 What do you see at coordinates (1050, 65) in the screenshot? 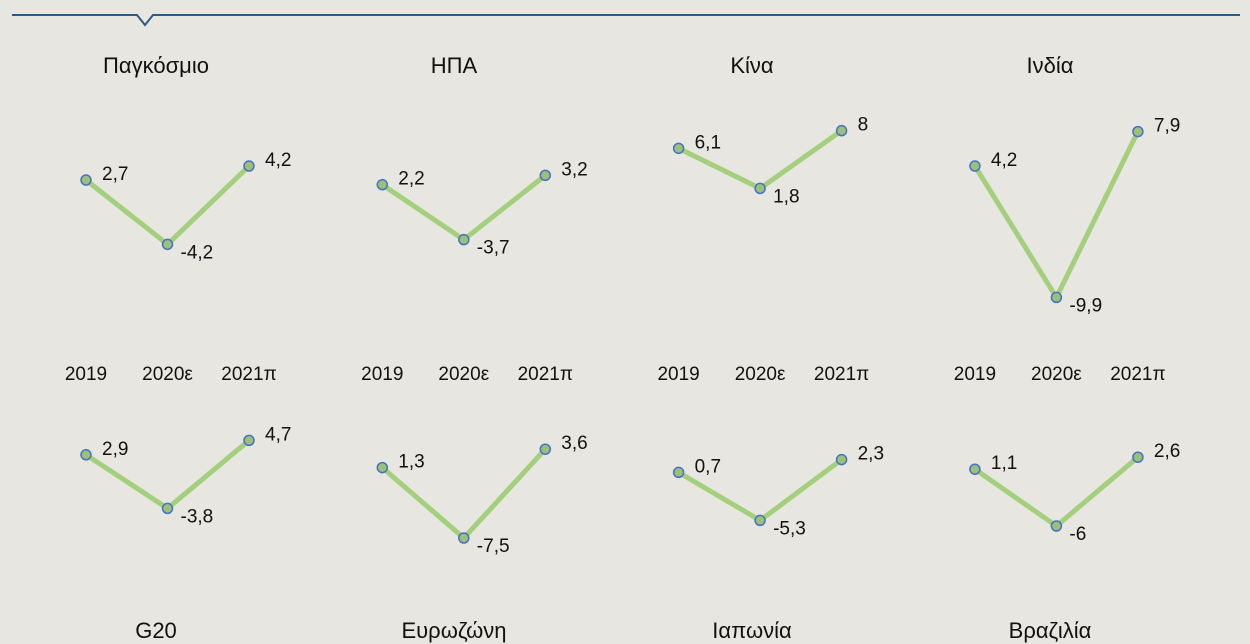
I see `chart-title: Ινδία` at bounding box center [1050, 65].